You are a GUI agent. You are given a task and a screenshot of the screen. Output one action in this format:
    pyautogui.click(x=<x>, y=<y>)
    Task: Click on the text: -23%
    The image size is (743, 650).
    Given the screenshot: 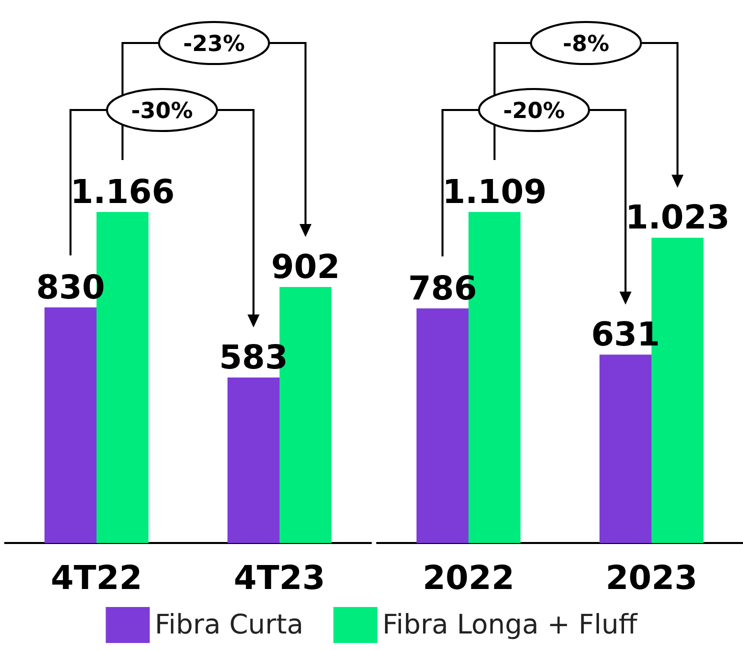 What is the action you would take?
    pyautogui.click(x=214, y=45)
    